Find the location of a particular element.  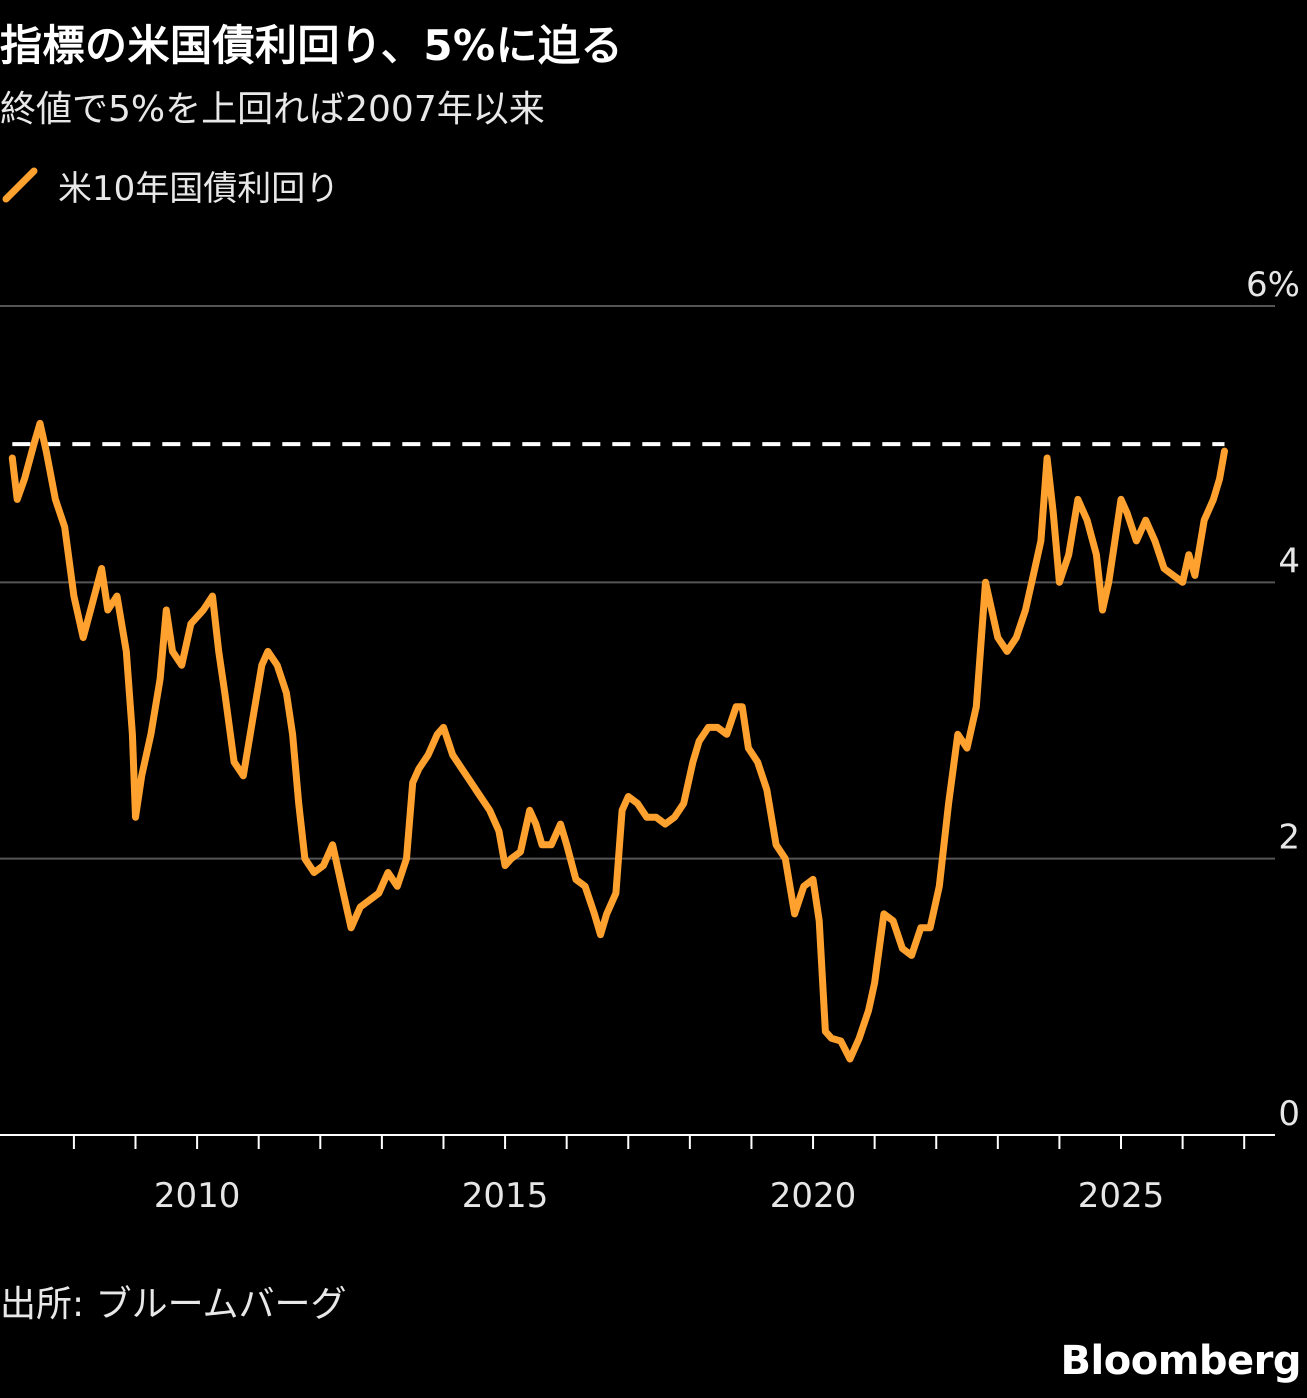

y-tick-label: 2 is located at coordinates (1289, 838).